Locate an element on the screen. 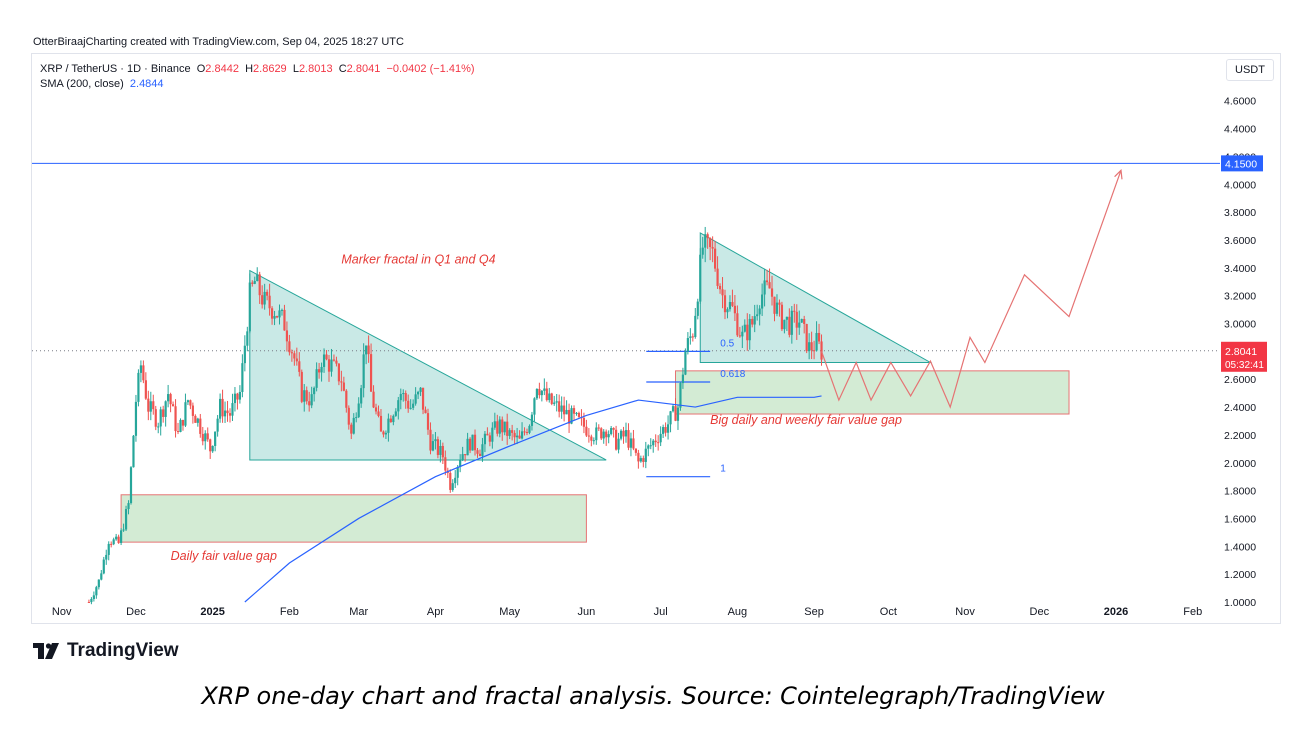 The height and width of the screenshot is (750, 1306). sma-line is located at coordinates (533, 499).